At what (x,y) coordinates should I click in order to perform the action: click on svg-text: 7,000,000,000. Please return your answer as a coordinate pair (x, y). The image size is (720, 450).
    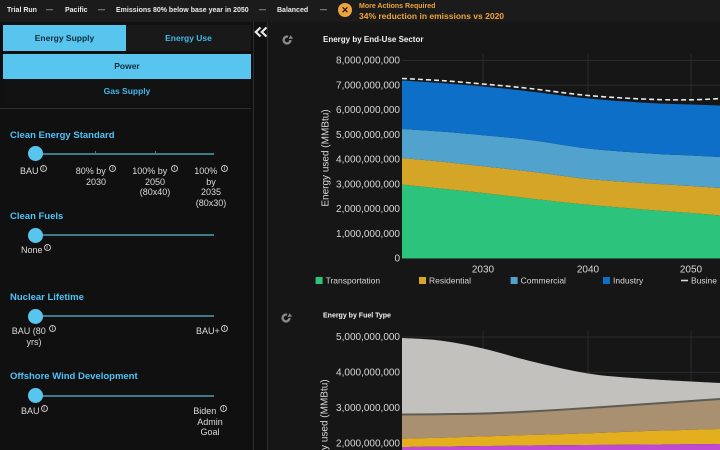
    Looking at the image, I should click on (368, 85).